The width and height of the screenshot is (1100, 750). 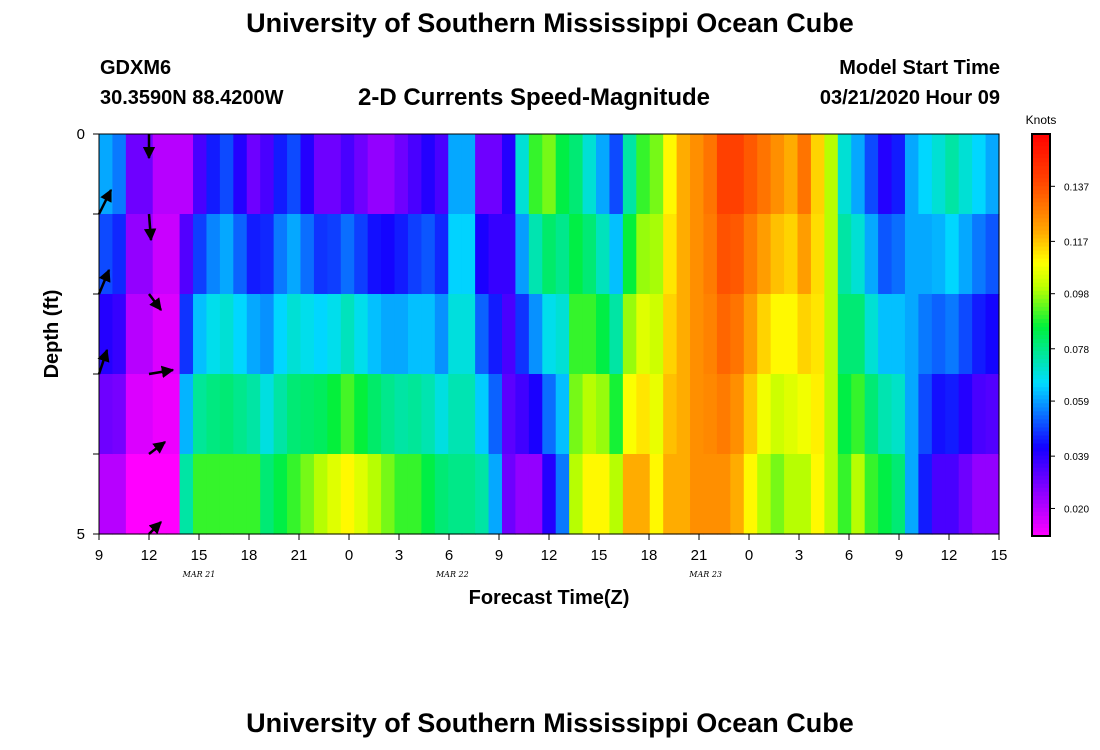 I want to click on y-tick-label: 0, so click(x=81, y=134).